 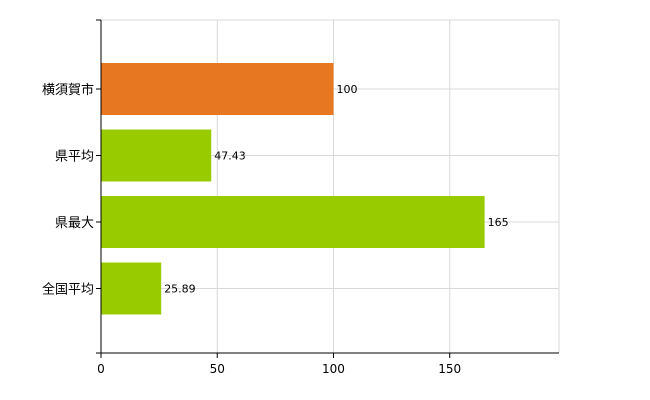 I want to click on category-label-0: 横須賀市, so click(x=68, y=90).